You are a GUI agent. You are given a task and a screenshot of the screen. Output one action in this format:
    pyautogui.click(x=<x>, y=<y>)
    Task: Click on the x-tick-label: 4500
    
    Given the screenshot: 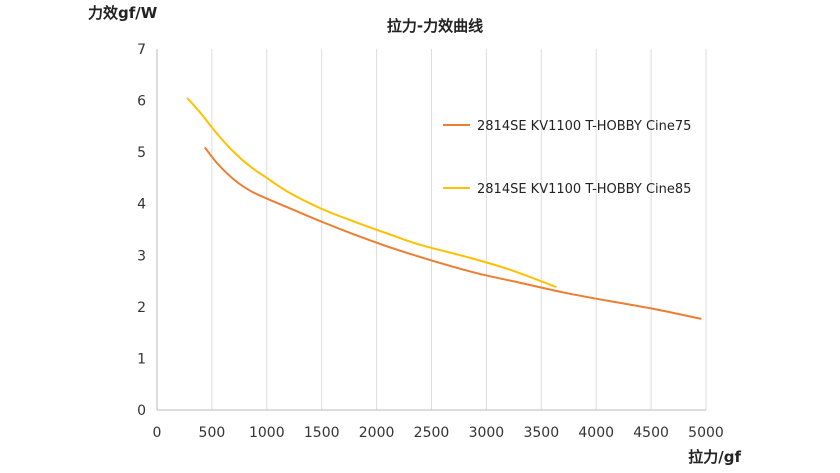 What is the action you would take?
    pyautogui.click(x=651, y=433)
    